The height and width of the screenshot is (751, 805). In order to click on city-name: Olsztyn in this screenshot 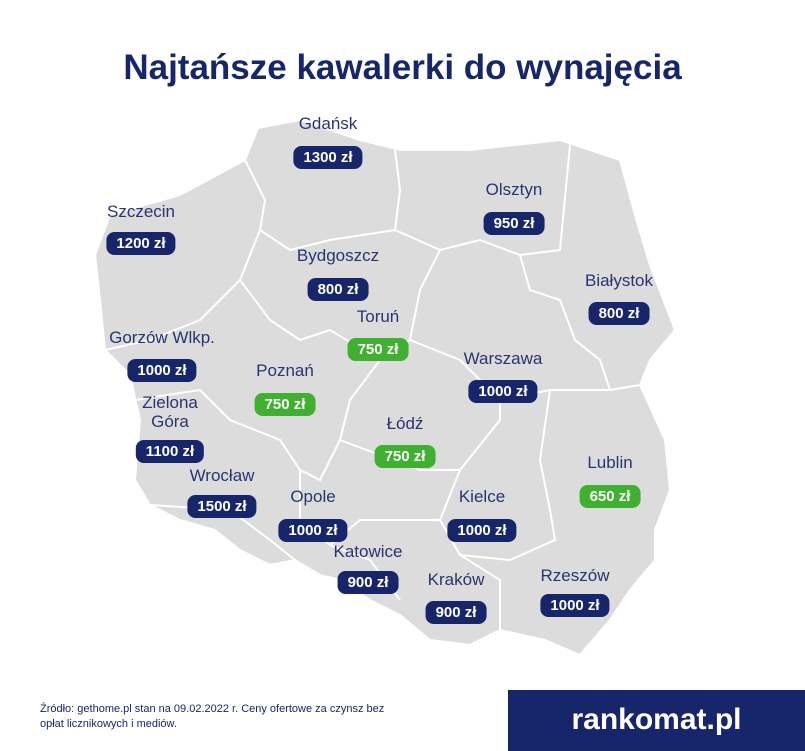, I will do `click(514, 189)`.